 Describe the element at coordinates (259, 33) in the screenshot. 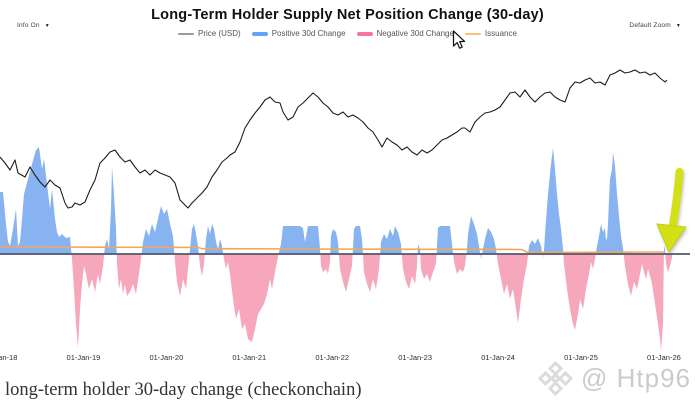

I see `legend-swatch-positive` at that location.